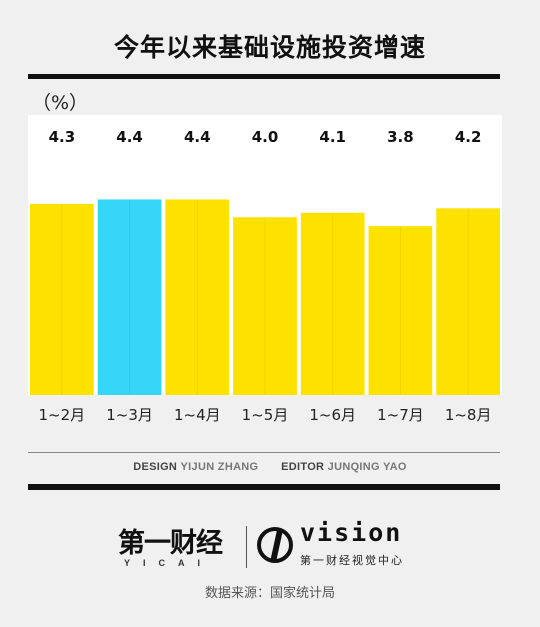 Image resolution: width=540 pixels, height=627 pixels. Describe the element at coordinates (332, 137) in the screenshot. I see `data-label: 4.1` at that location.